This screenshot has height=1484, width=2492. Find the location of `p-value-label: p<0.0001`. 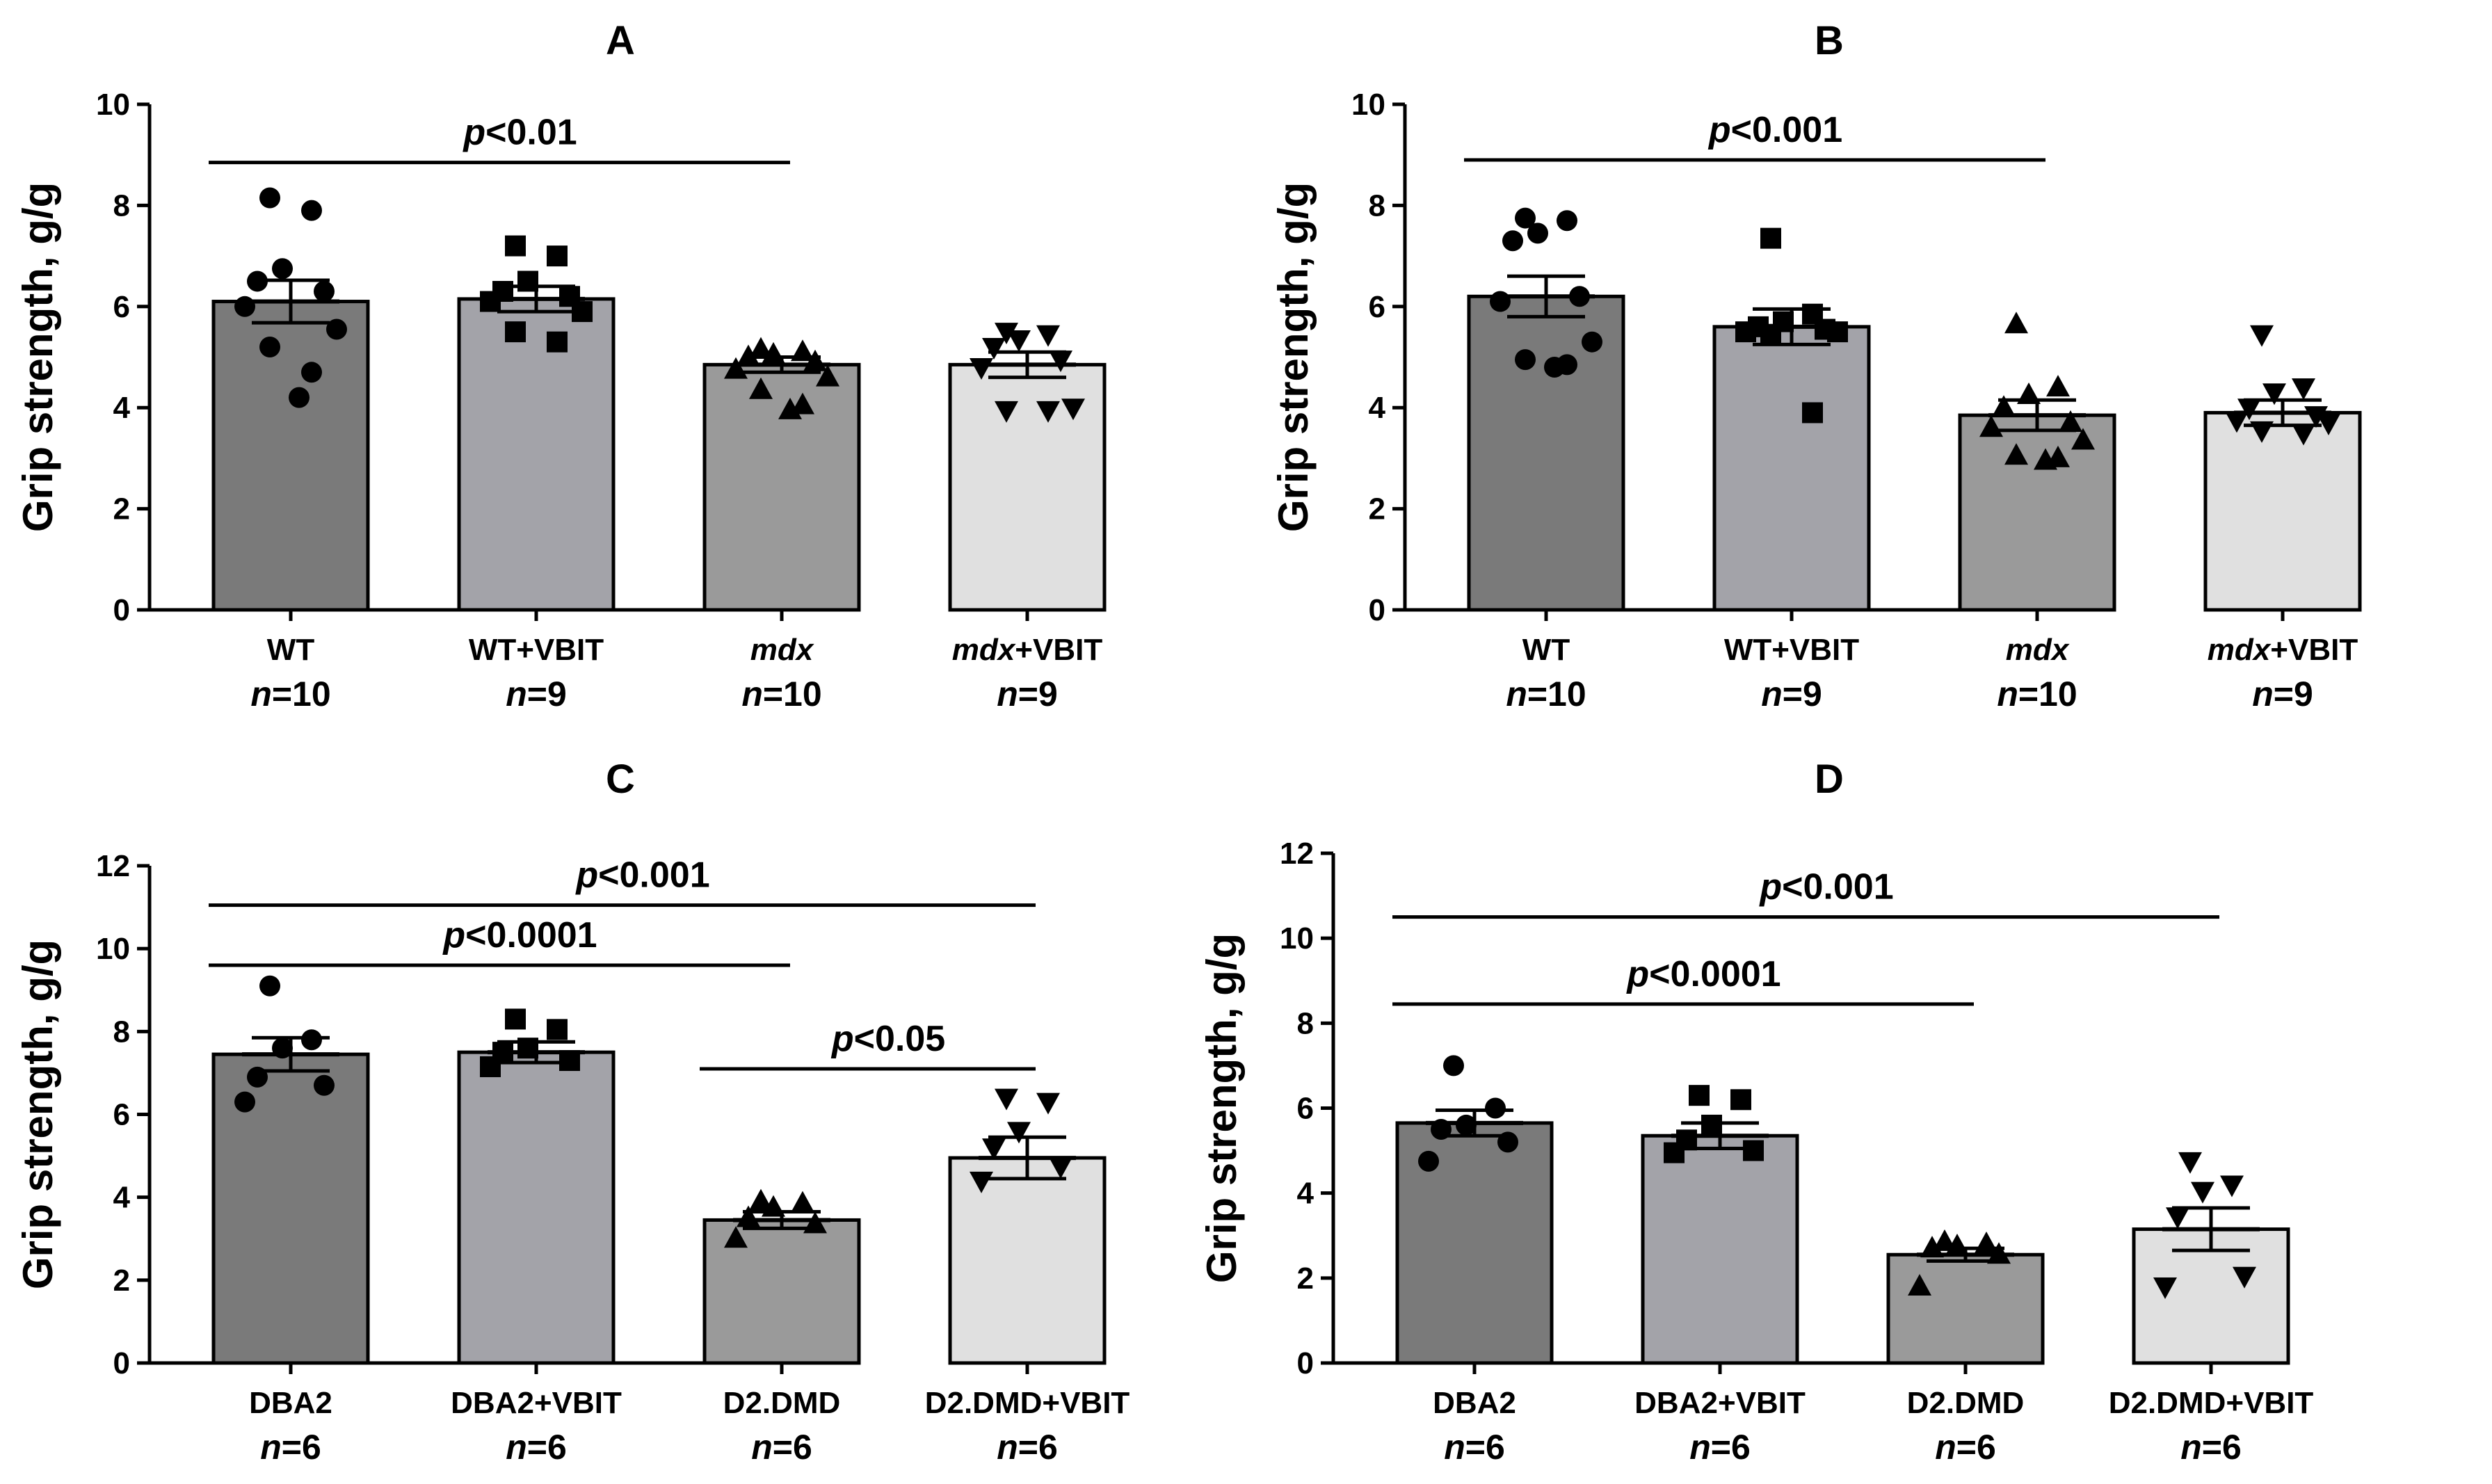

p-value-label: p<0.0001 is located at coordinates (1702, 974).